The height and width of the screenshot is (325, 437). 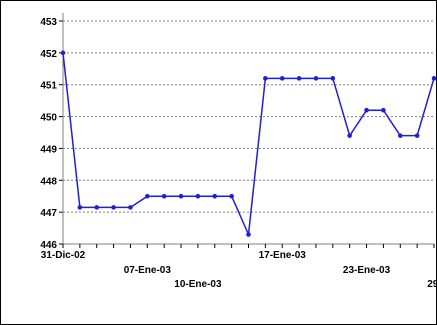 I want to click on y-tick-label: 451, so click(x=48, y=86).